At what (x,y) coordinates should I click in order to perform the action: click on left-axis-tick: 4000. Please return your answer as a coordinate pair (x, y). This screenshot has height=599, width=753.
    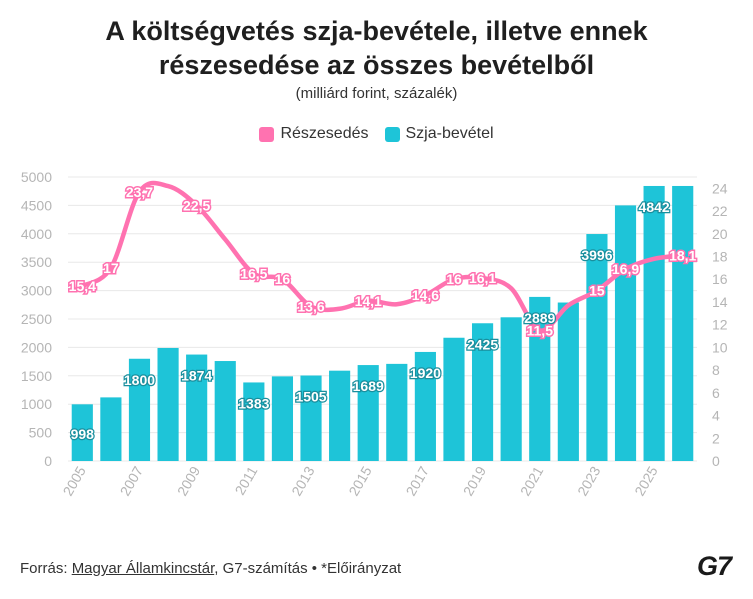
    Looking at the image, I should click on (36, 234).